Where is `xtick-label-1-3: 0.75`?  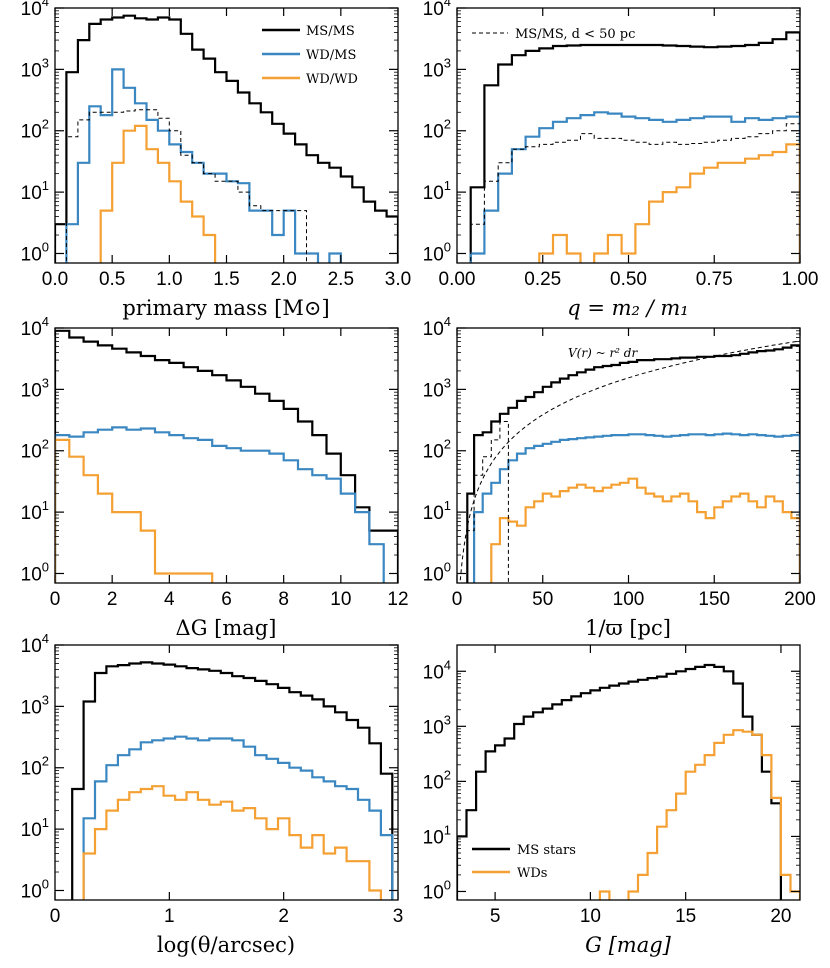
xtick-label-1-3: 0.75 is located at coordinates (714, 279).